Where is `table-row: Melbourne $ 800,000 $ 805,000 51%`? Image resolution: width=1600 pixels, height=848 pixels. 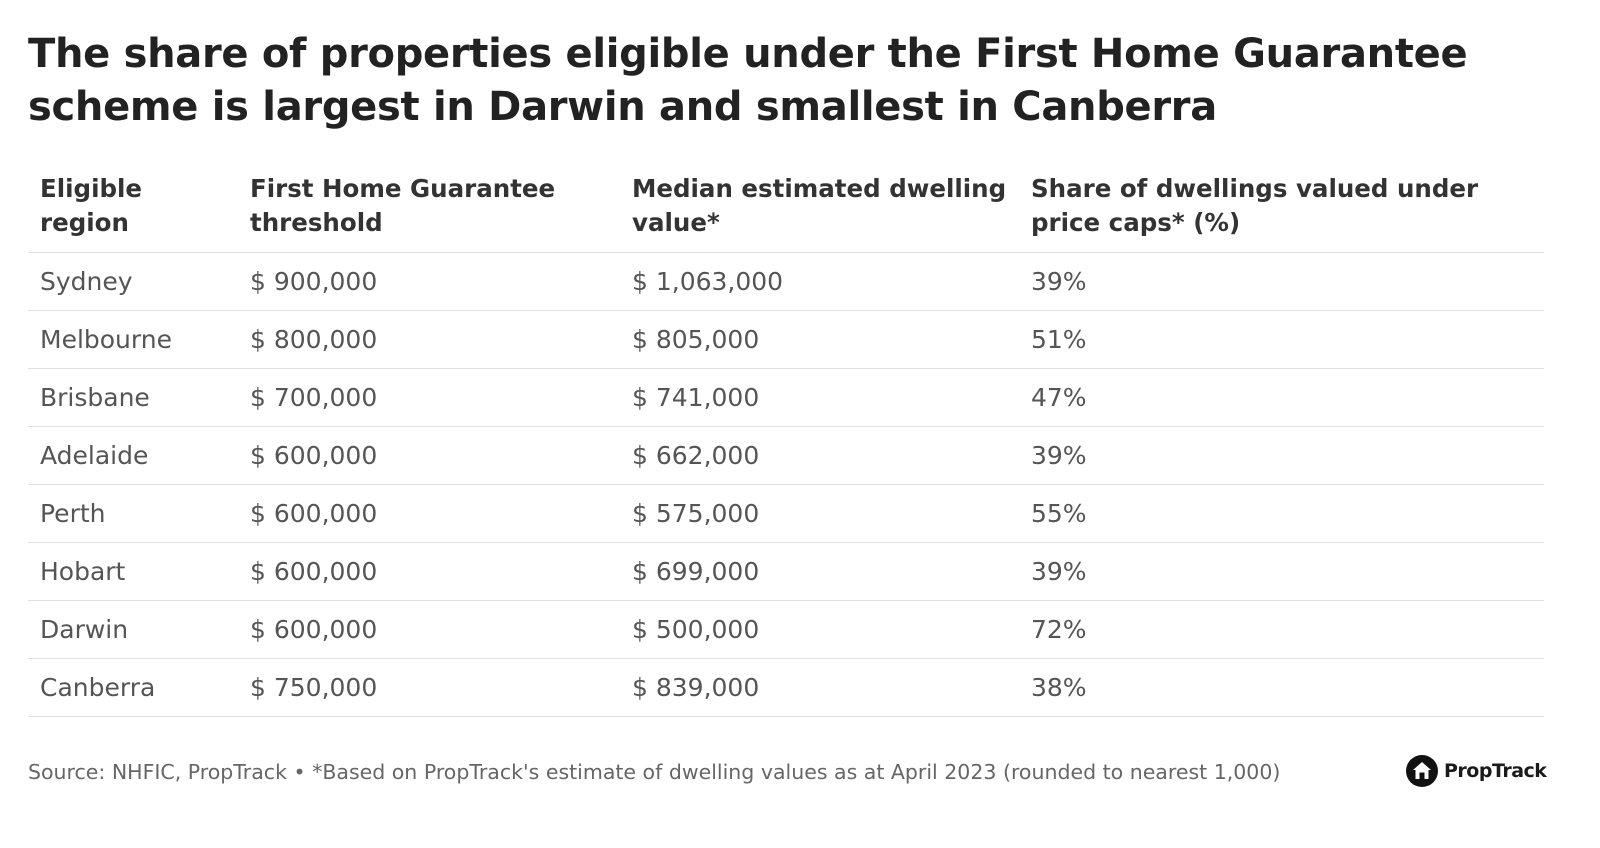 table-row: Melbourne $ 800,000 $ 805,000 51% is located at coordinates (786, 339).